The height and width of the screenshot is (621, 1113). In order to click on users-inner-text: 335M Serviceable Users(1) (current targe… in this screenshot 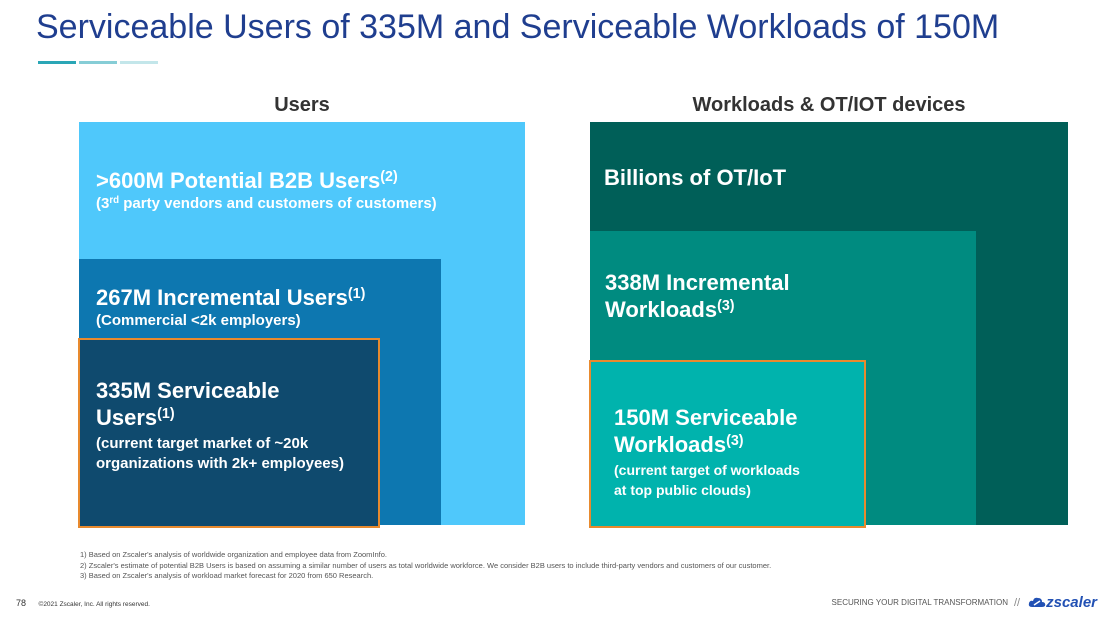, I will do `click(220, 425)`.